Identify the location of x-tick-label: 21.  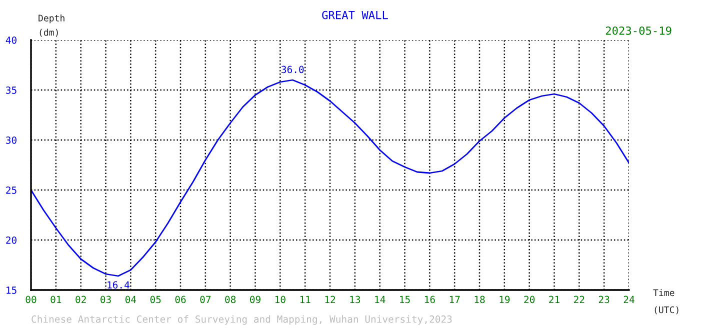
(554, 299).